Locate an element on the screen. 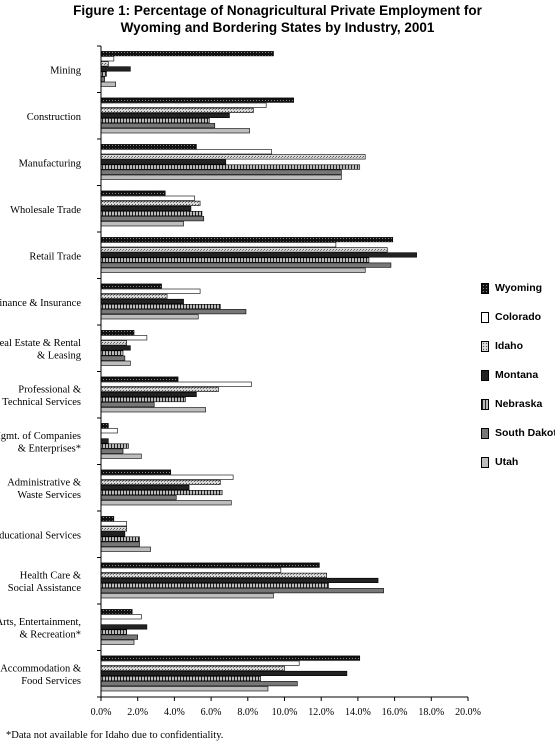 The image size is (555, 747). bar-construction-utah is located at coordinates (175, 131).